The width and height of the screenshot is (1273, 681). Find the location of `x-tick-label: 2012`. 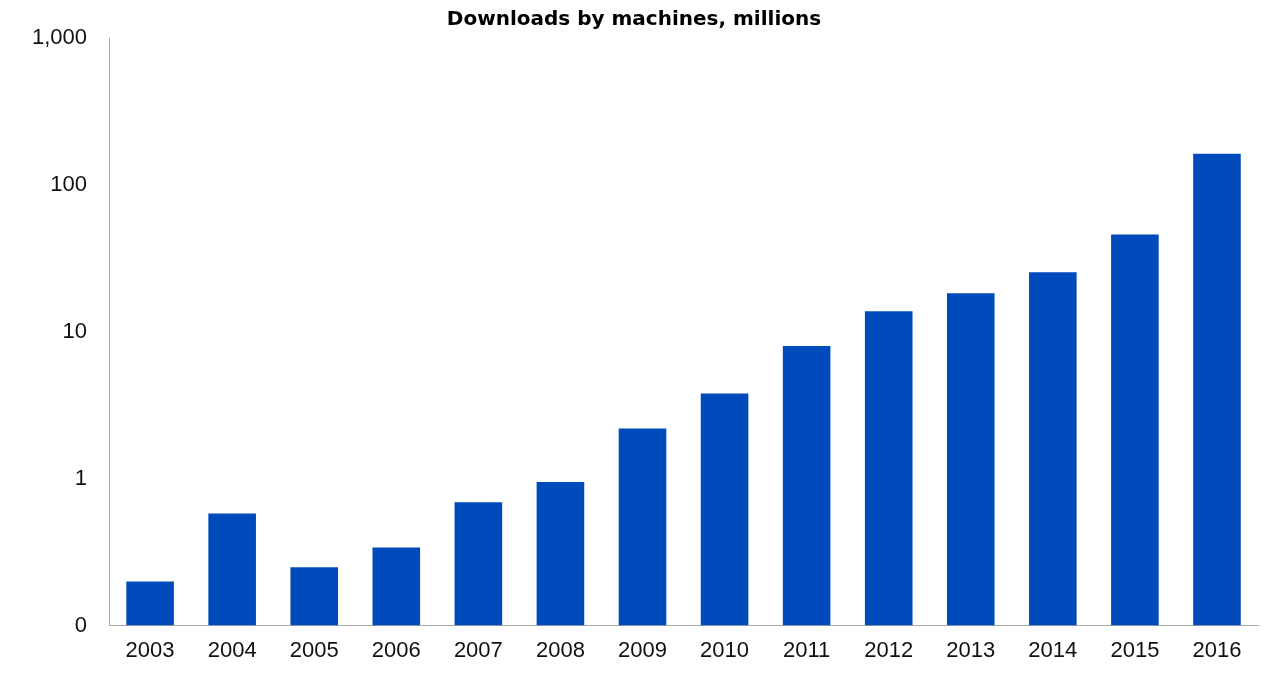

x-tick-label: 2012 is located at coordinates (889, 649).